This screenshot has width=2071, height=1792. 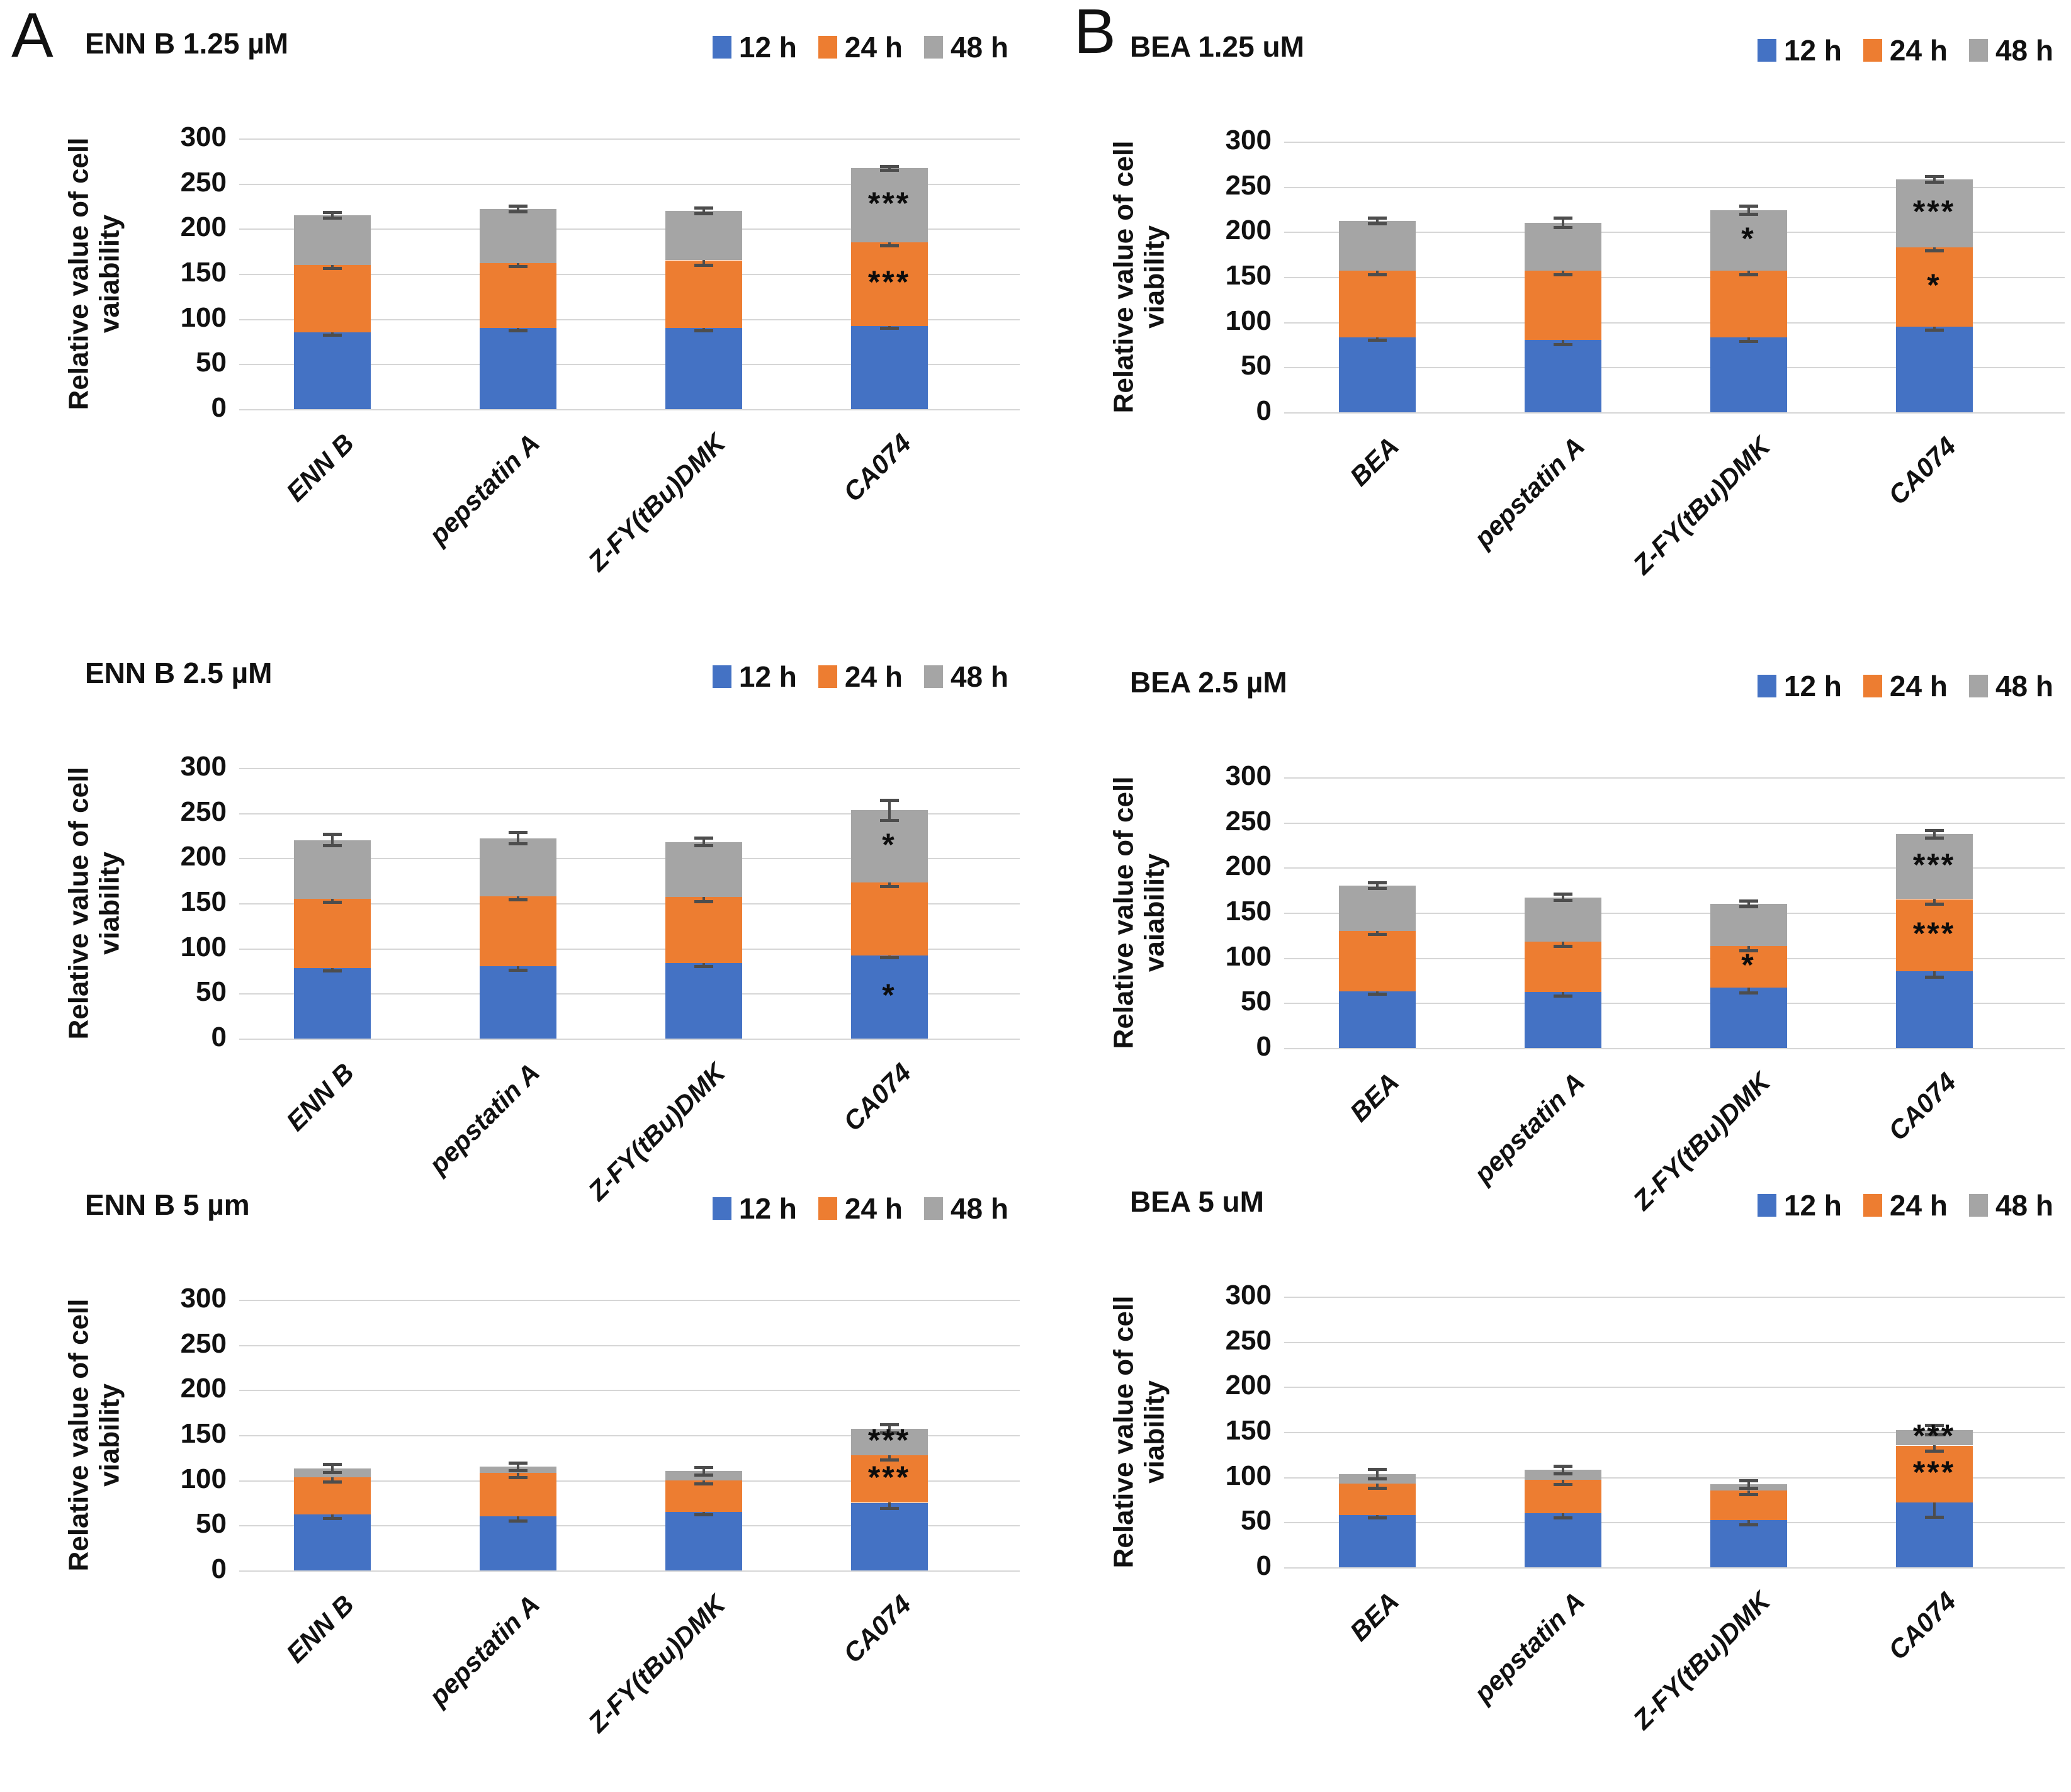 I want to click on legend: 12 h 24 h 48 h, so click(x=1905, y=686).